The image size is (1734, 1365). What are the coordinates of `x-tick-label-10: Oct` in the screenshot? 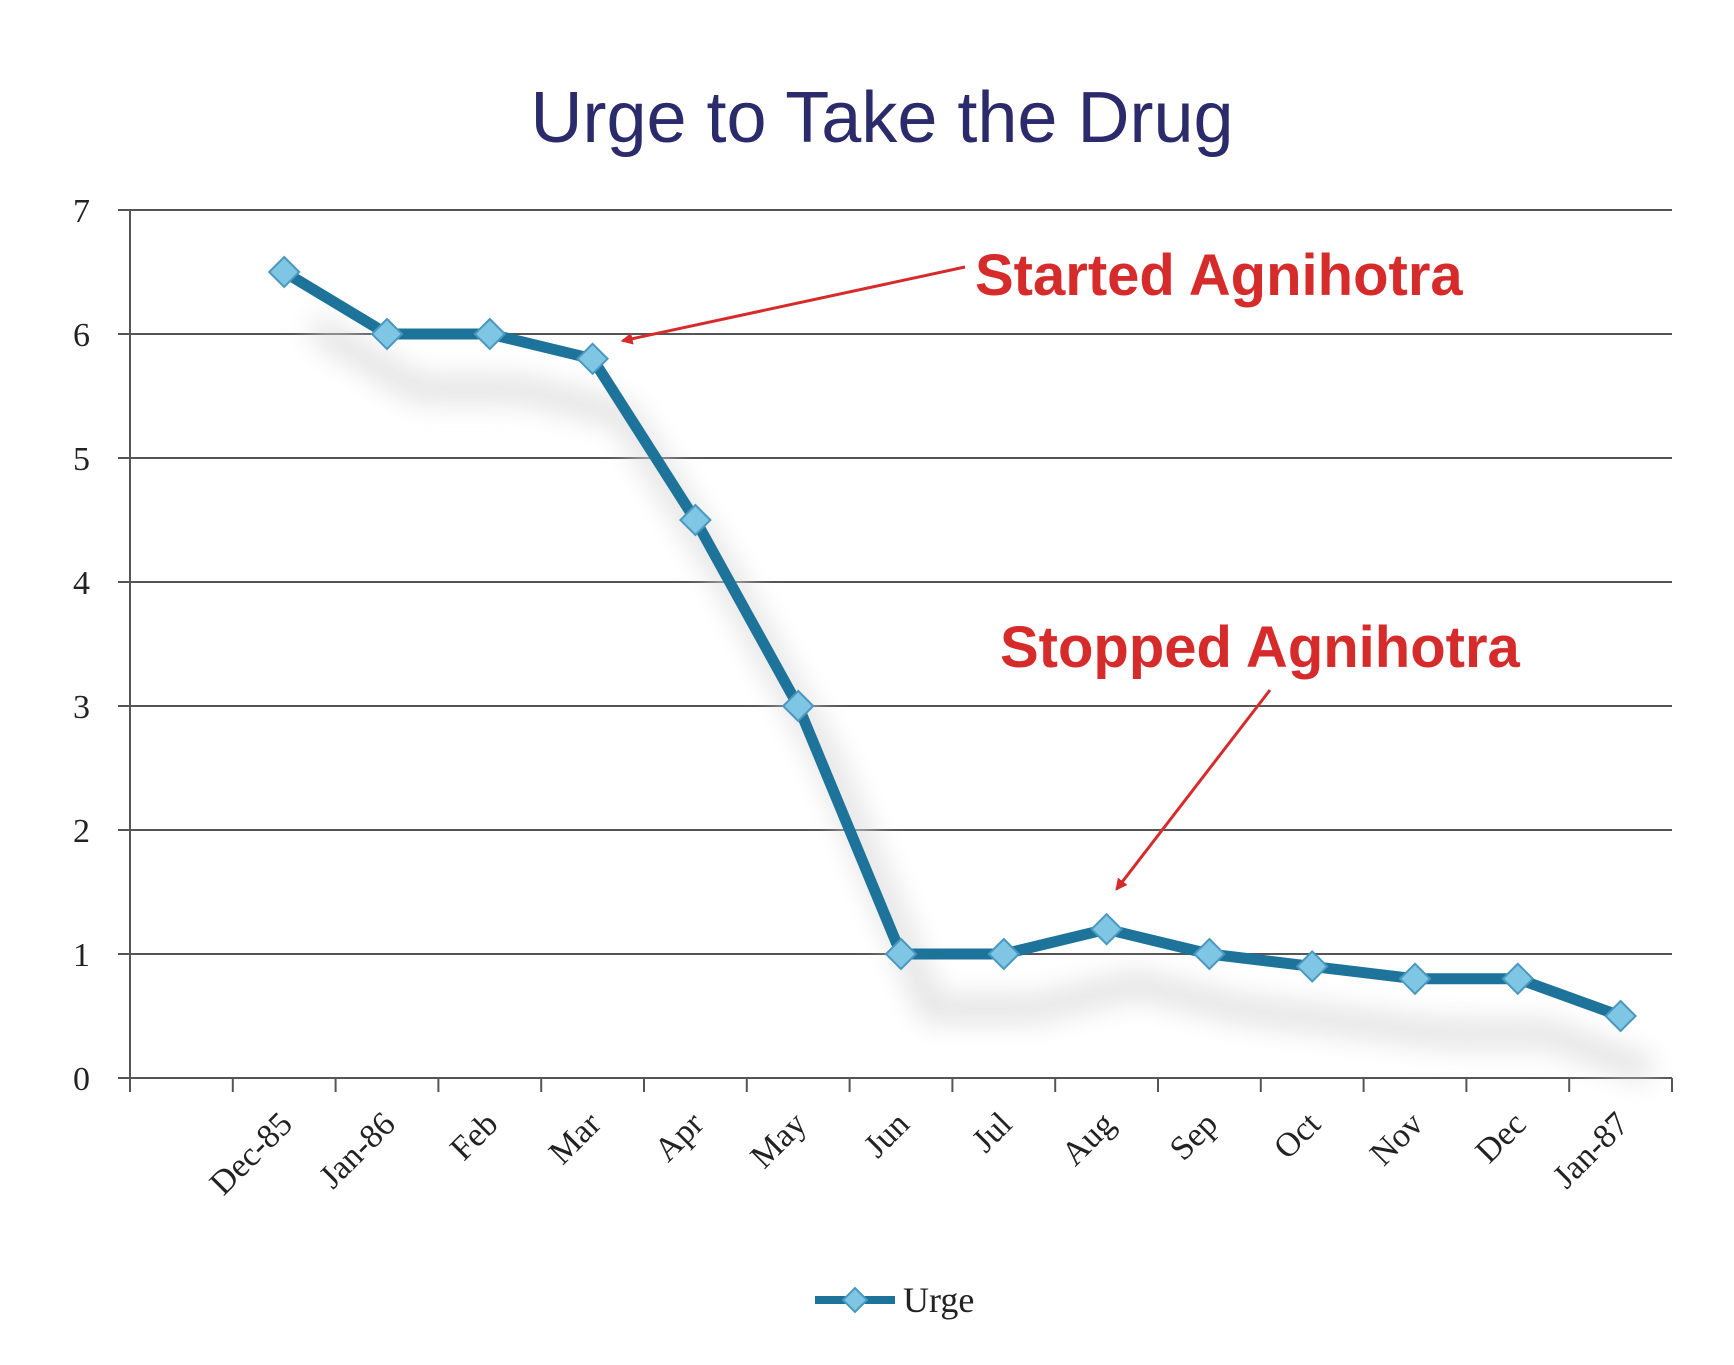 It's located at (1297, 1135).